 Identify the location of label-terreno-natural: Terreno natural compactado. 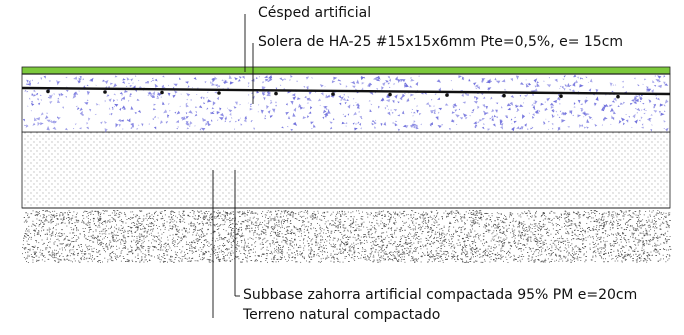
(341, 315).